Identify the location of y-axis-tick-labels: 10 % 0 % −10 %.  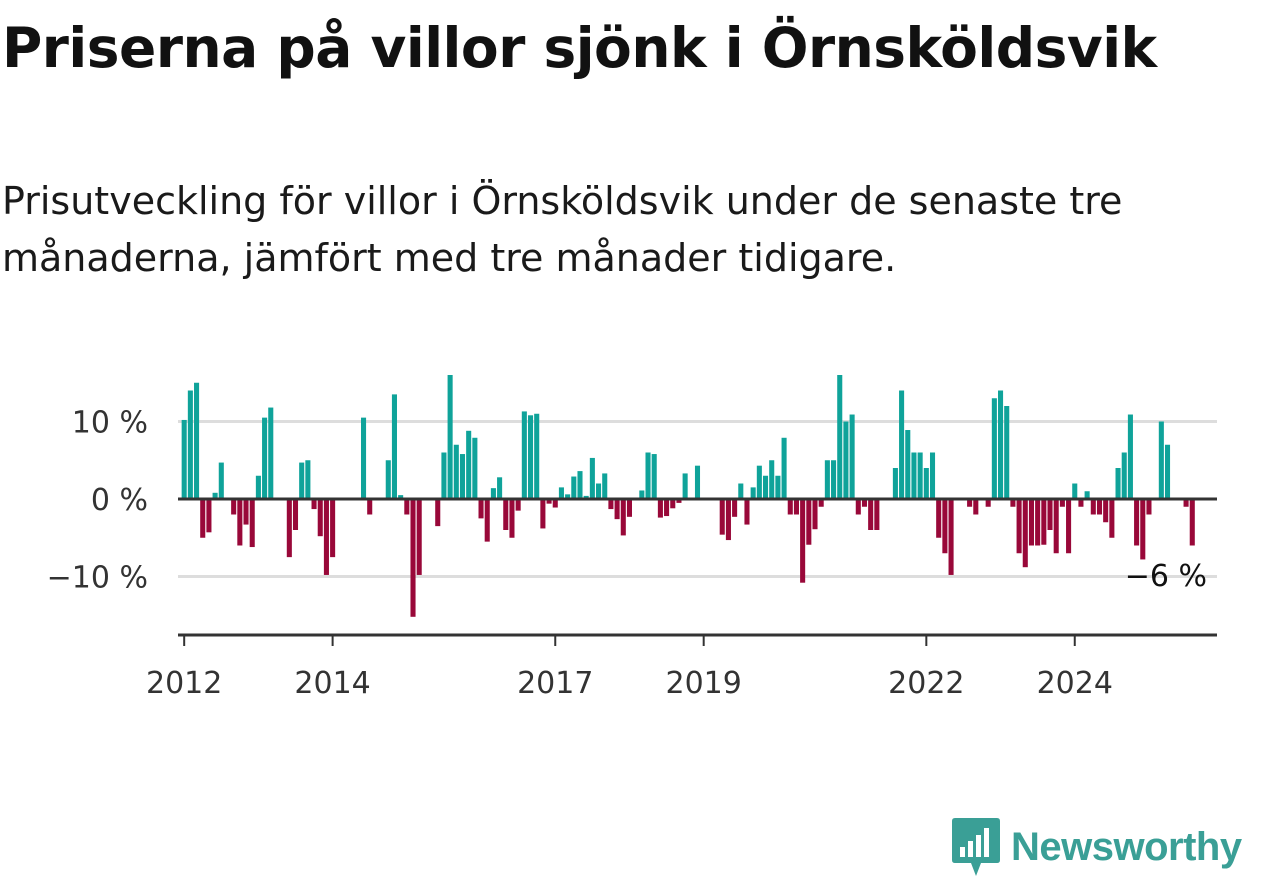
(97, 501).